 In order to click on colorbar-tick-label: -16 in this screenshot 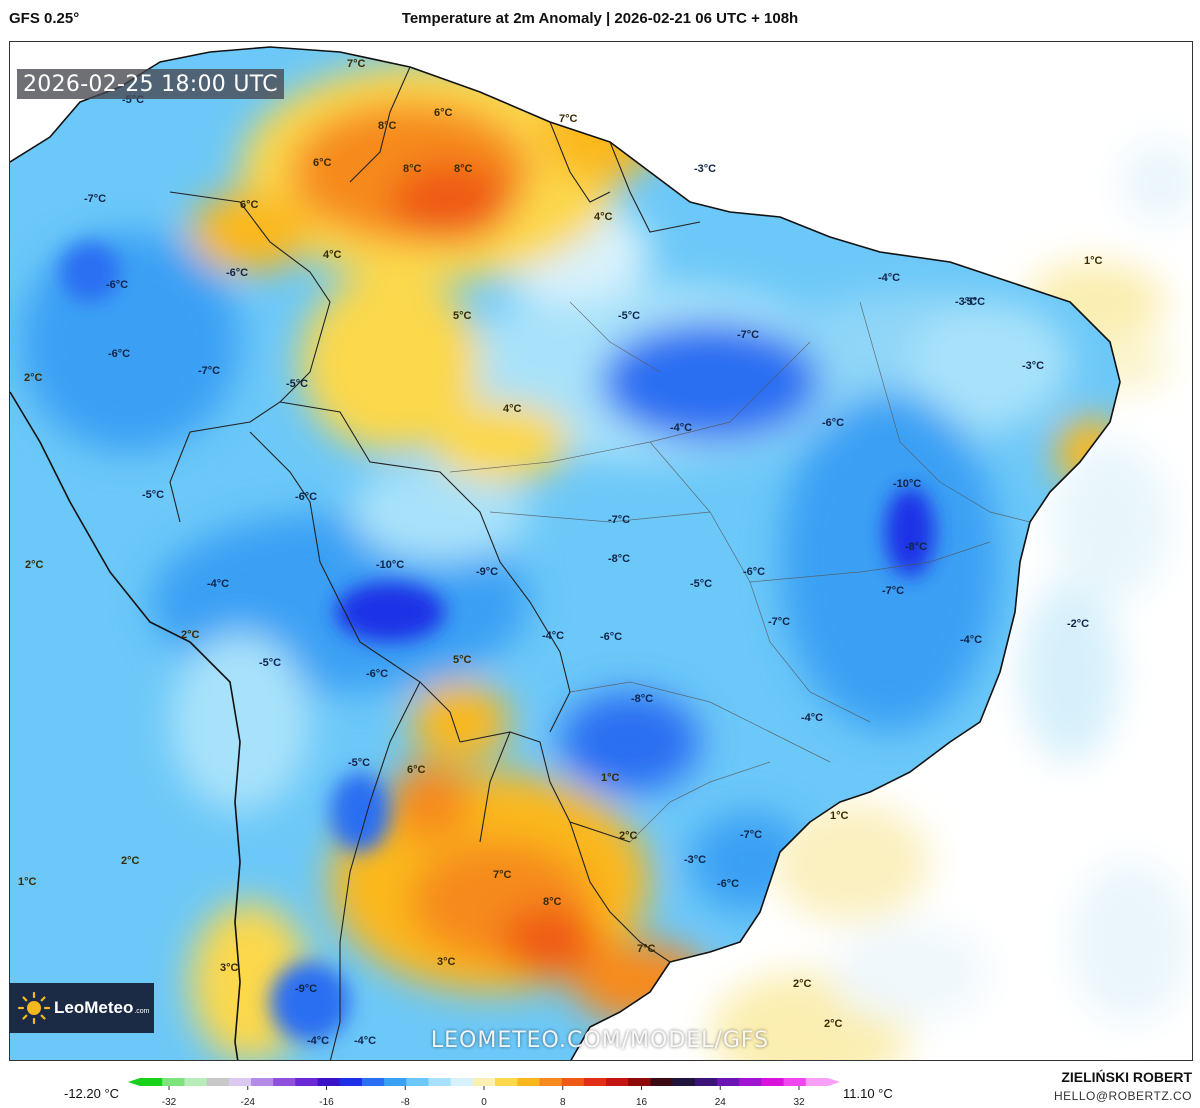, I will do `click(326, 1102)`.